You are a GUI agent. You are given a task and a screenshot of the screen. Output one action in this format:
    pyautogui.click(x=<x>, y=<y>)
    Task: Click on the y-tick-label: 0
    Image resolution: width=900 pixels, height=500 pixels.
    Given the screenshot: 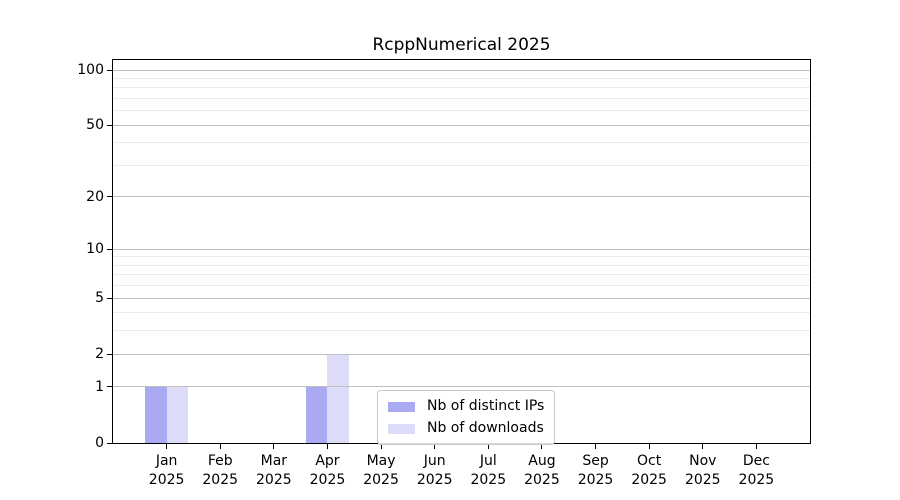 What is the action you would take?
    pyautogui.click(x=99, y=443)
    